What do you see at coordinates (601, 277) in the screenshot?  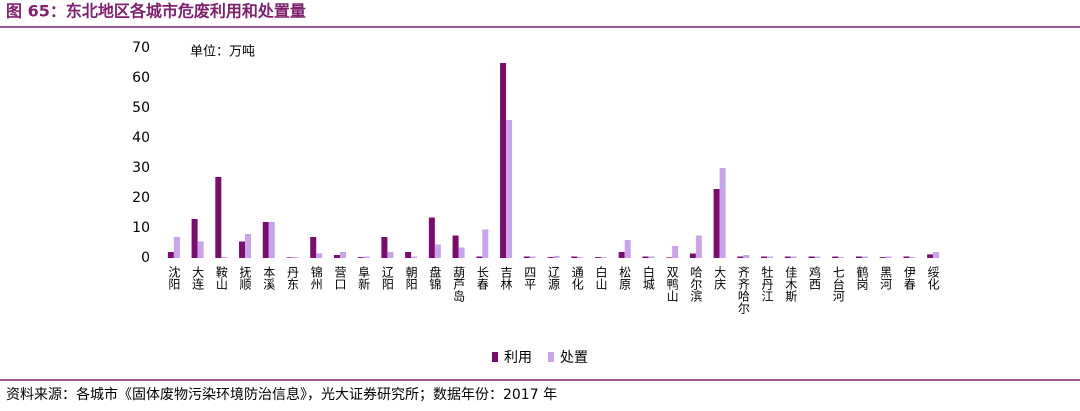 I see `x-tick-label: 白山` at bounding box center [601, 277].